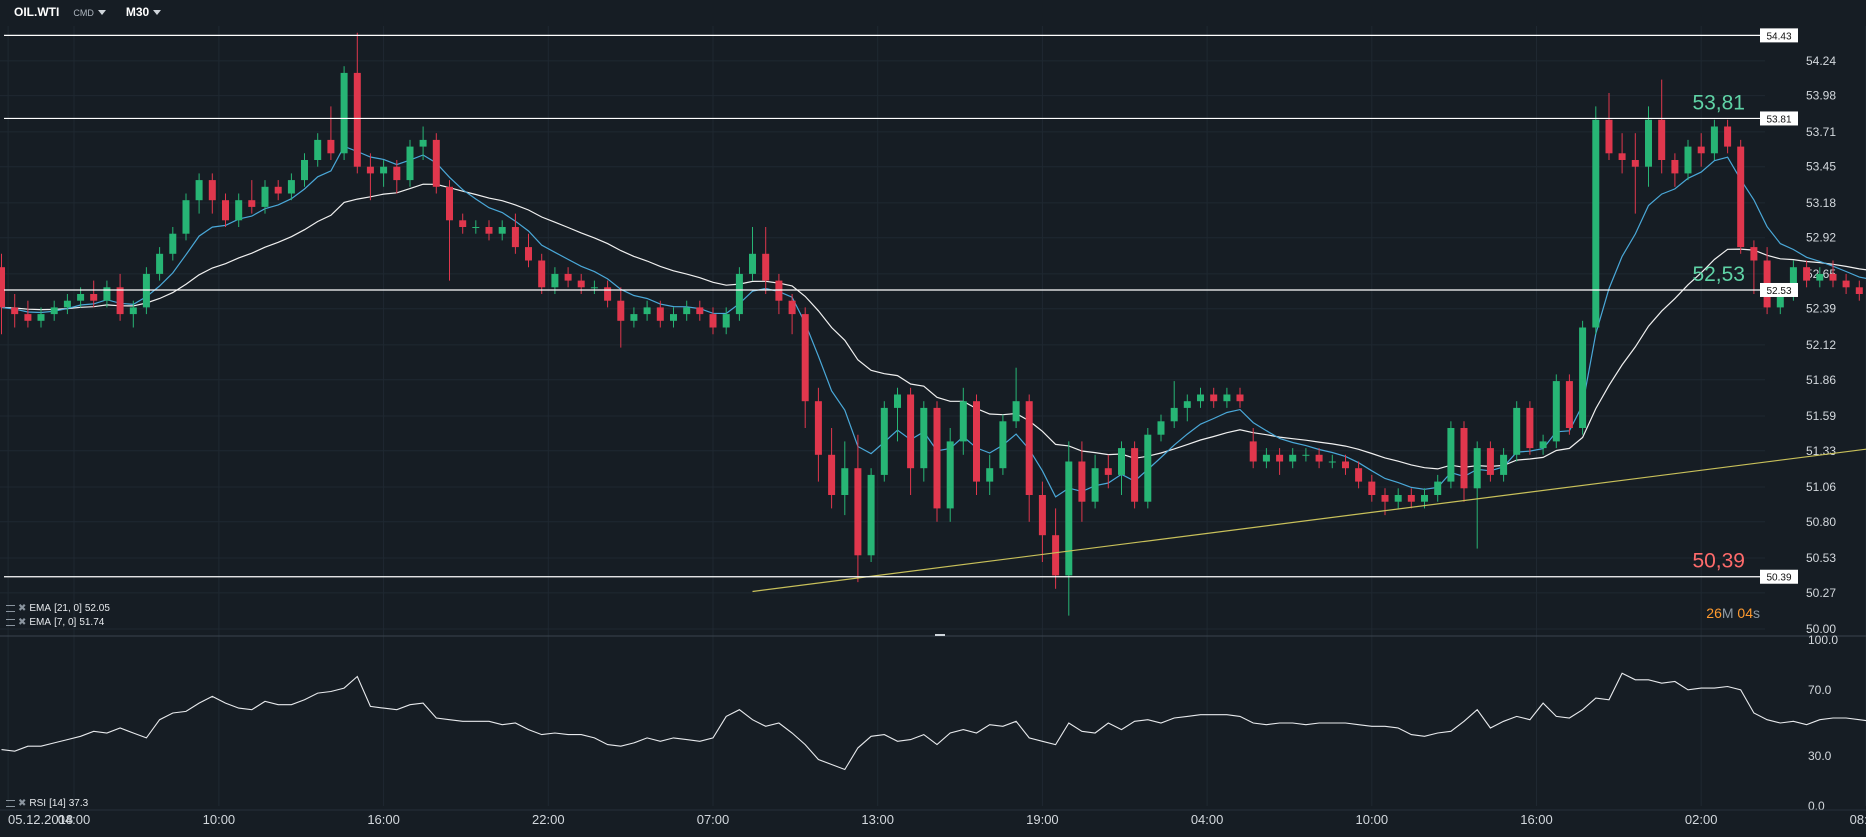 This screenshot has height=837, width=1866. Describe the element at coordinates (1309, 494) in the screenshot. I see `support-trendline` at that location.